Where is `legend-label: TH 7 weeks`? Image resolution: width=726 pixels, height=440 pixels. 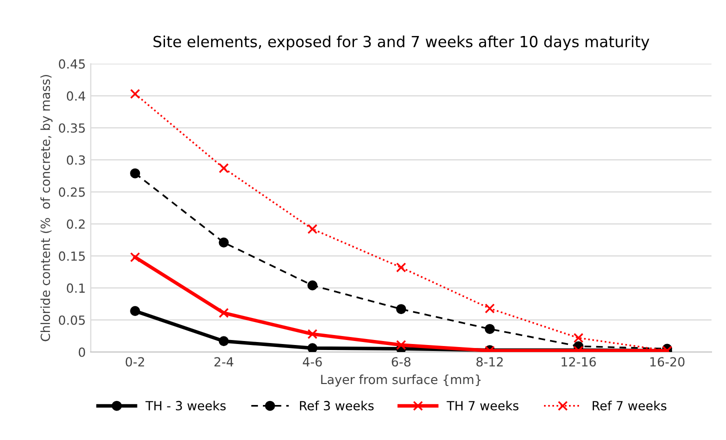
legend-label: TH 7 weeks is located at coordinates (482, 405).